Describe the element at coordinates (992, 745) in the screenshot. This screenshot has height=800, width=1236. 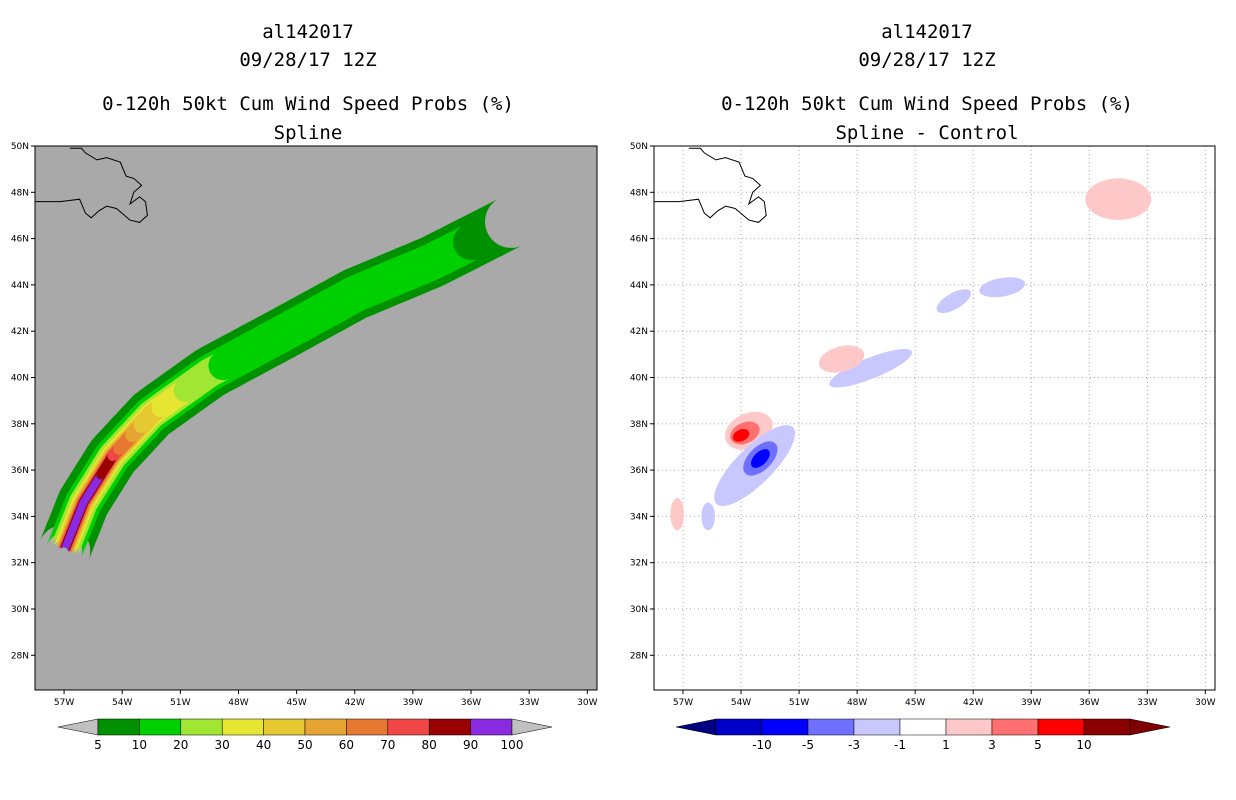
I see `right-colorbar-label: 3` at that location.